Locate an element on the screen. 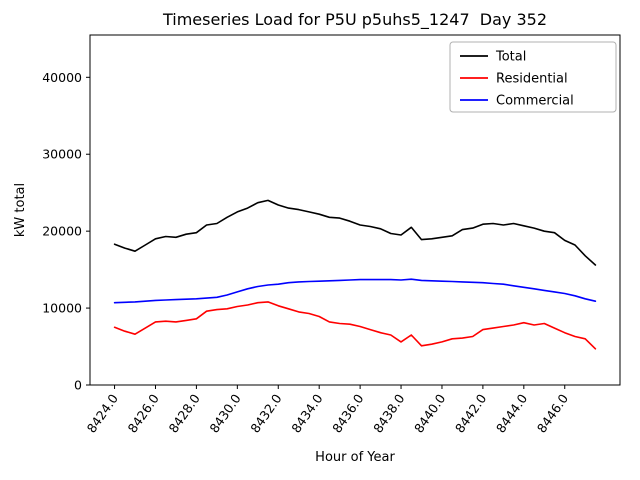 The height and width of the screenshot is (480, 640). legend-label-commercial: Commercial is located at coordinates (535, 101).